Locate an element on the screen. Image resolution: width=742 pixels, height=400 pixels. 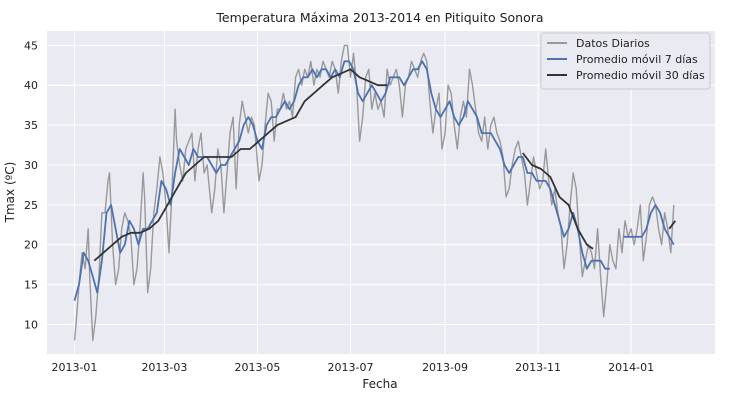
legend-label: Promedio móvil 7 días is located at coordinates (637, 59).